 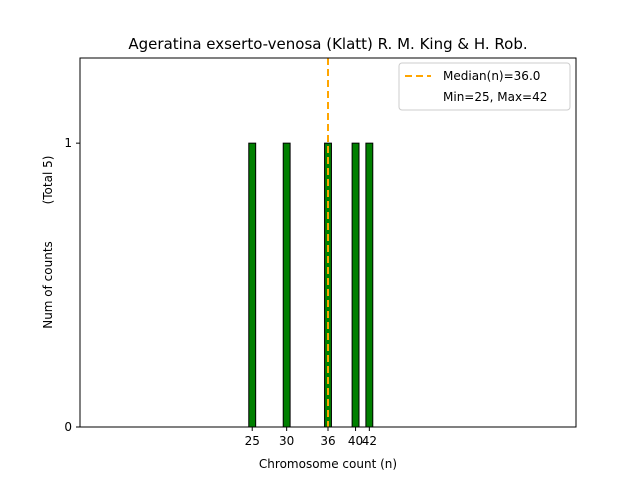 I want to click on legend: Median(n)=36.0 Min=25, Max=42, so click(x=484, y=86).